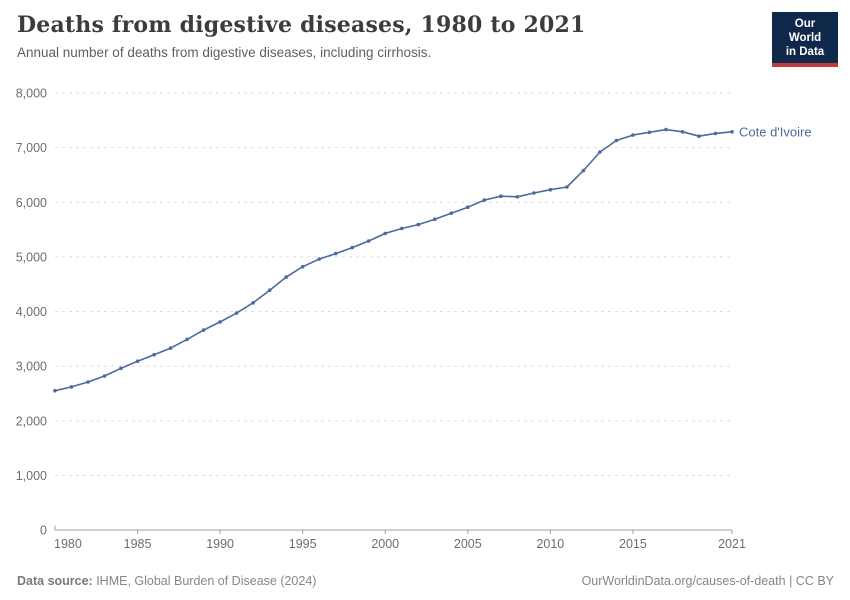 This screenshot has height=600, width=850. I want to click on y-tick-label: 6,000, so click(31, 203).